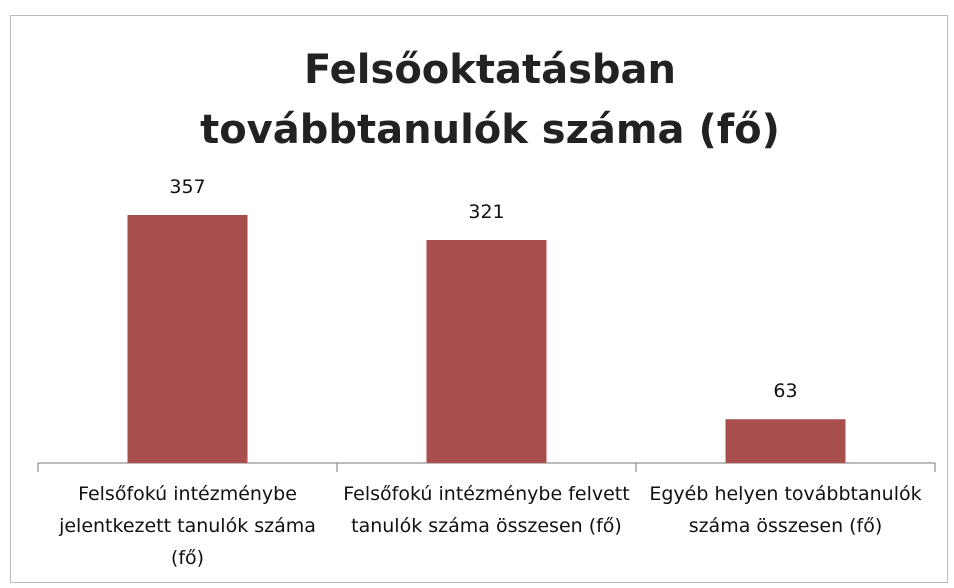 The image size is (954, 588). Describe the element at coordinates (187, 187) in the screenshot. I see `data-label: 357` at that location.